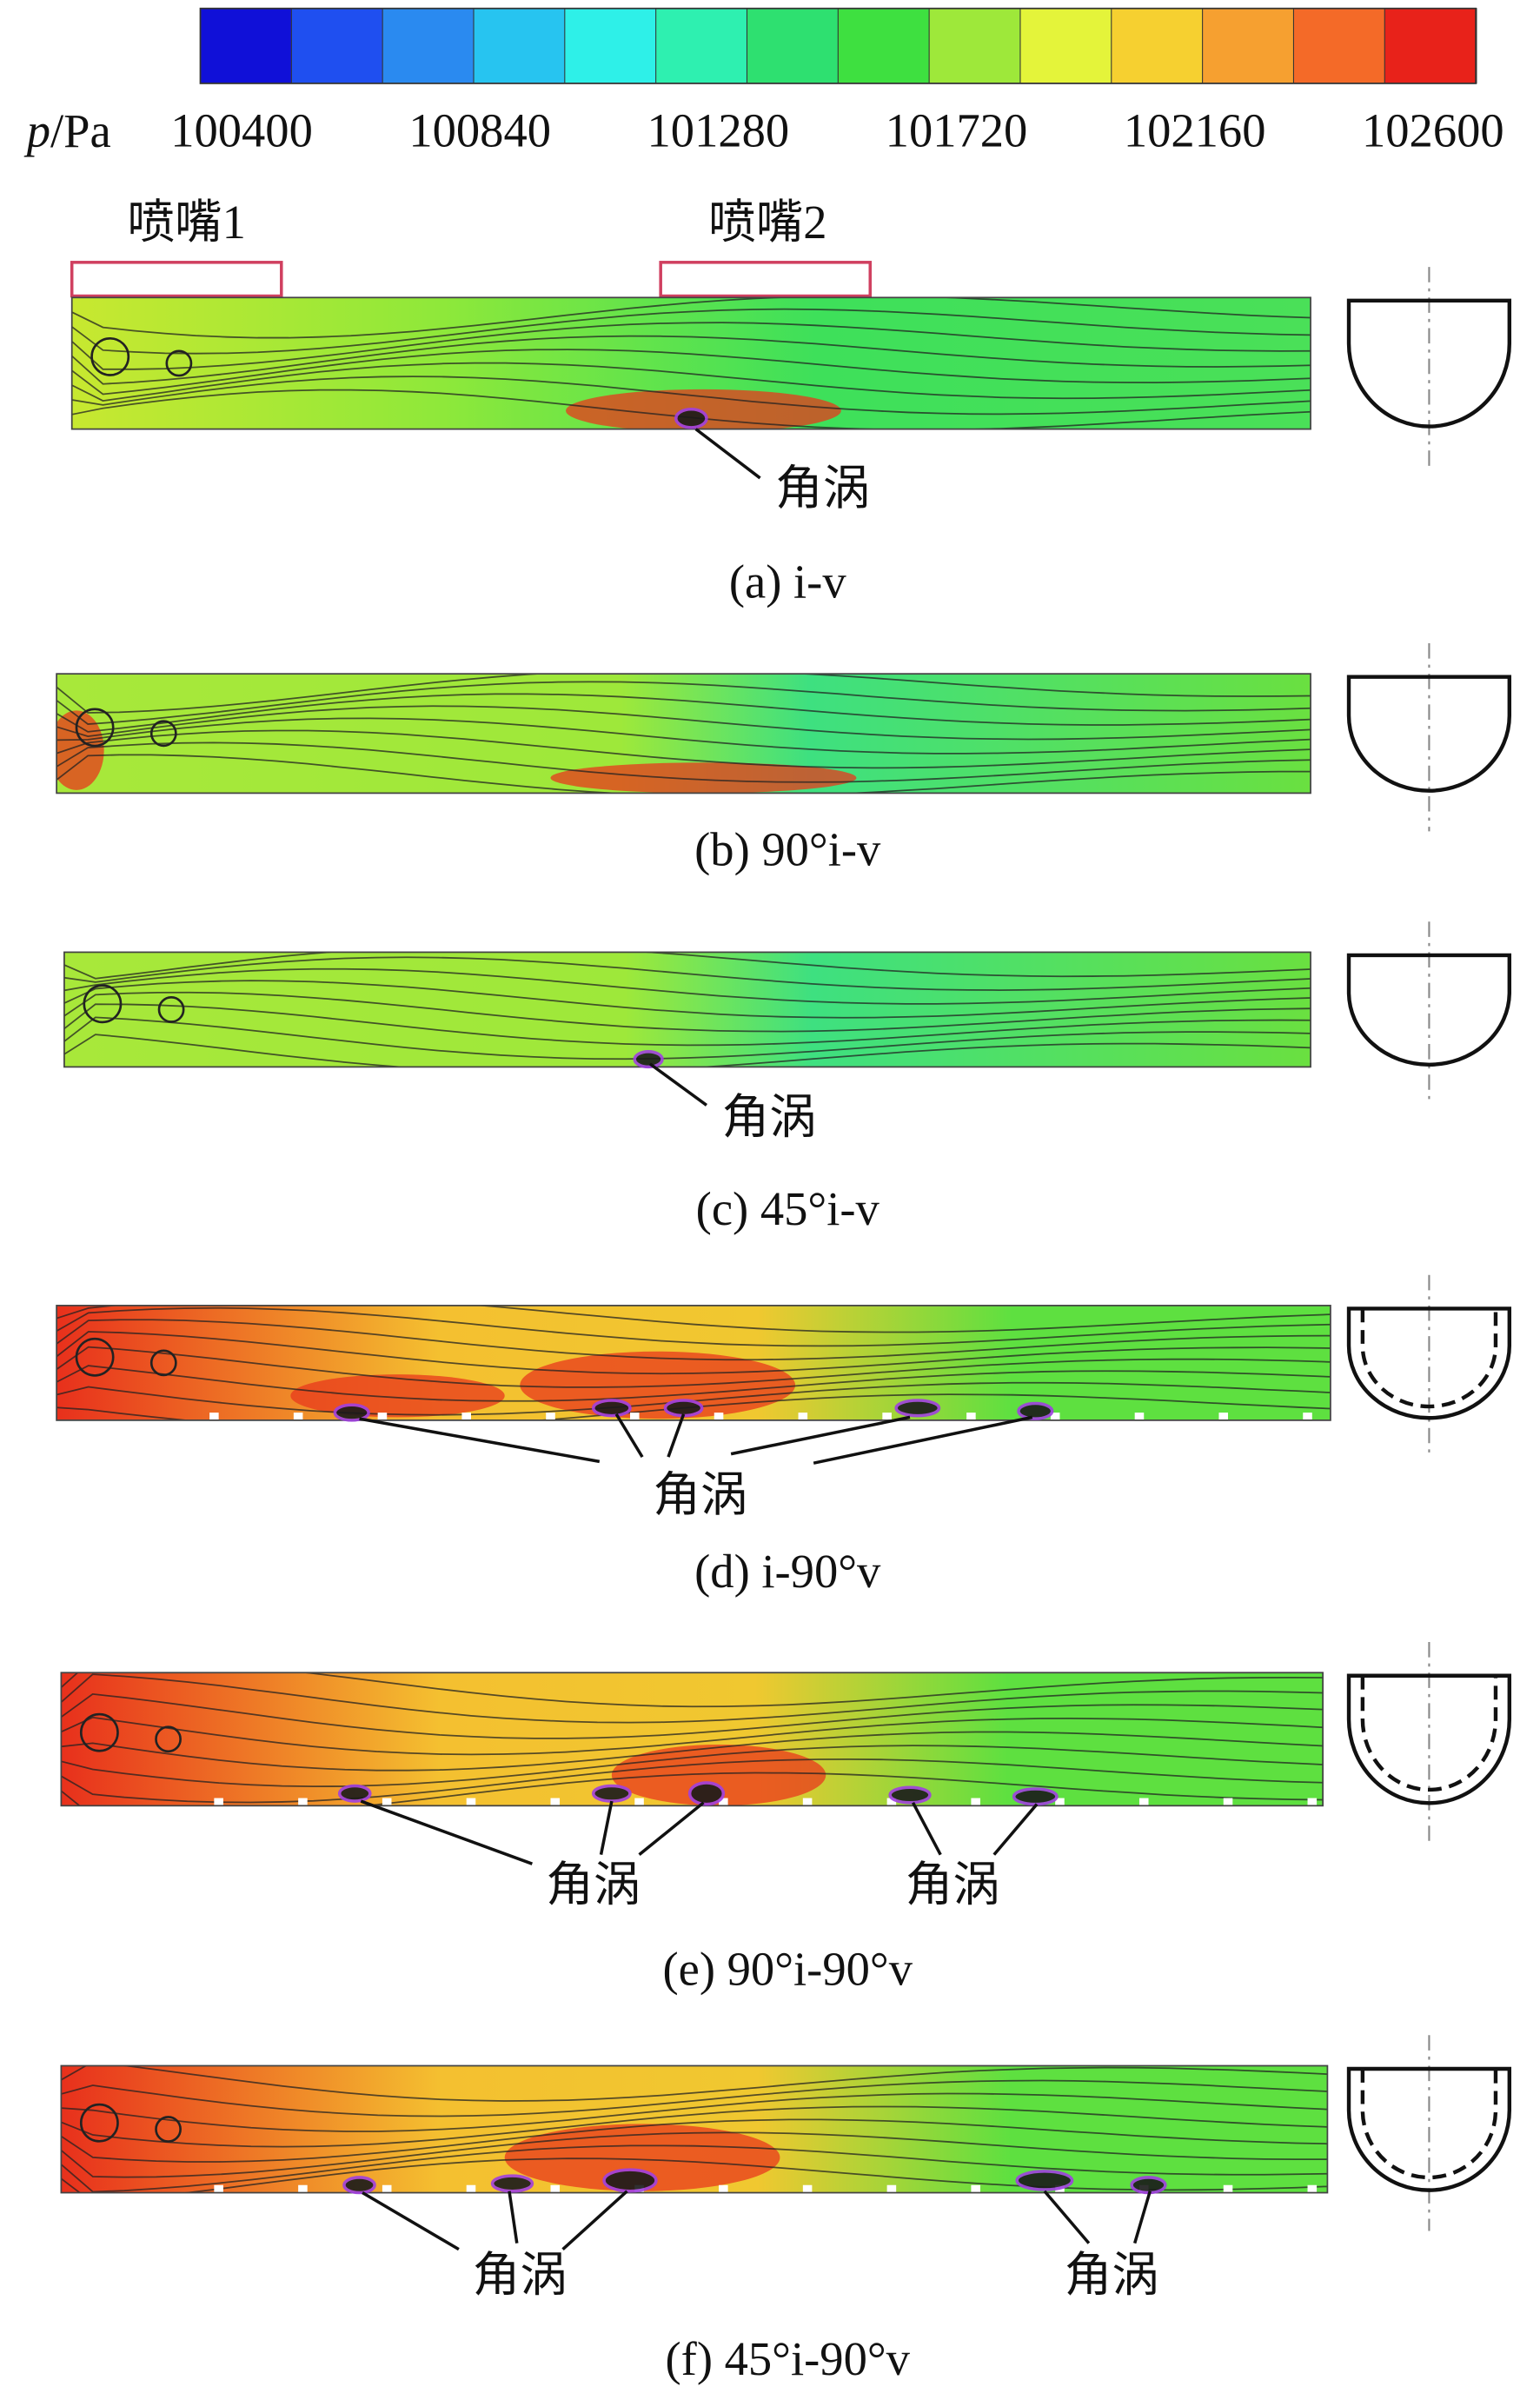 The width and height of the screenshot is (1540, 2400). I want to click on panel-caption: (a) i-v, so click(787, 581).